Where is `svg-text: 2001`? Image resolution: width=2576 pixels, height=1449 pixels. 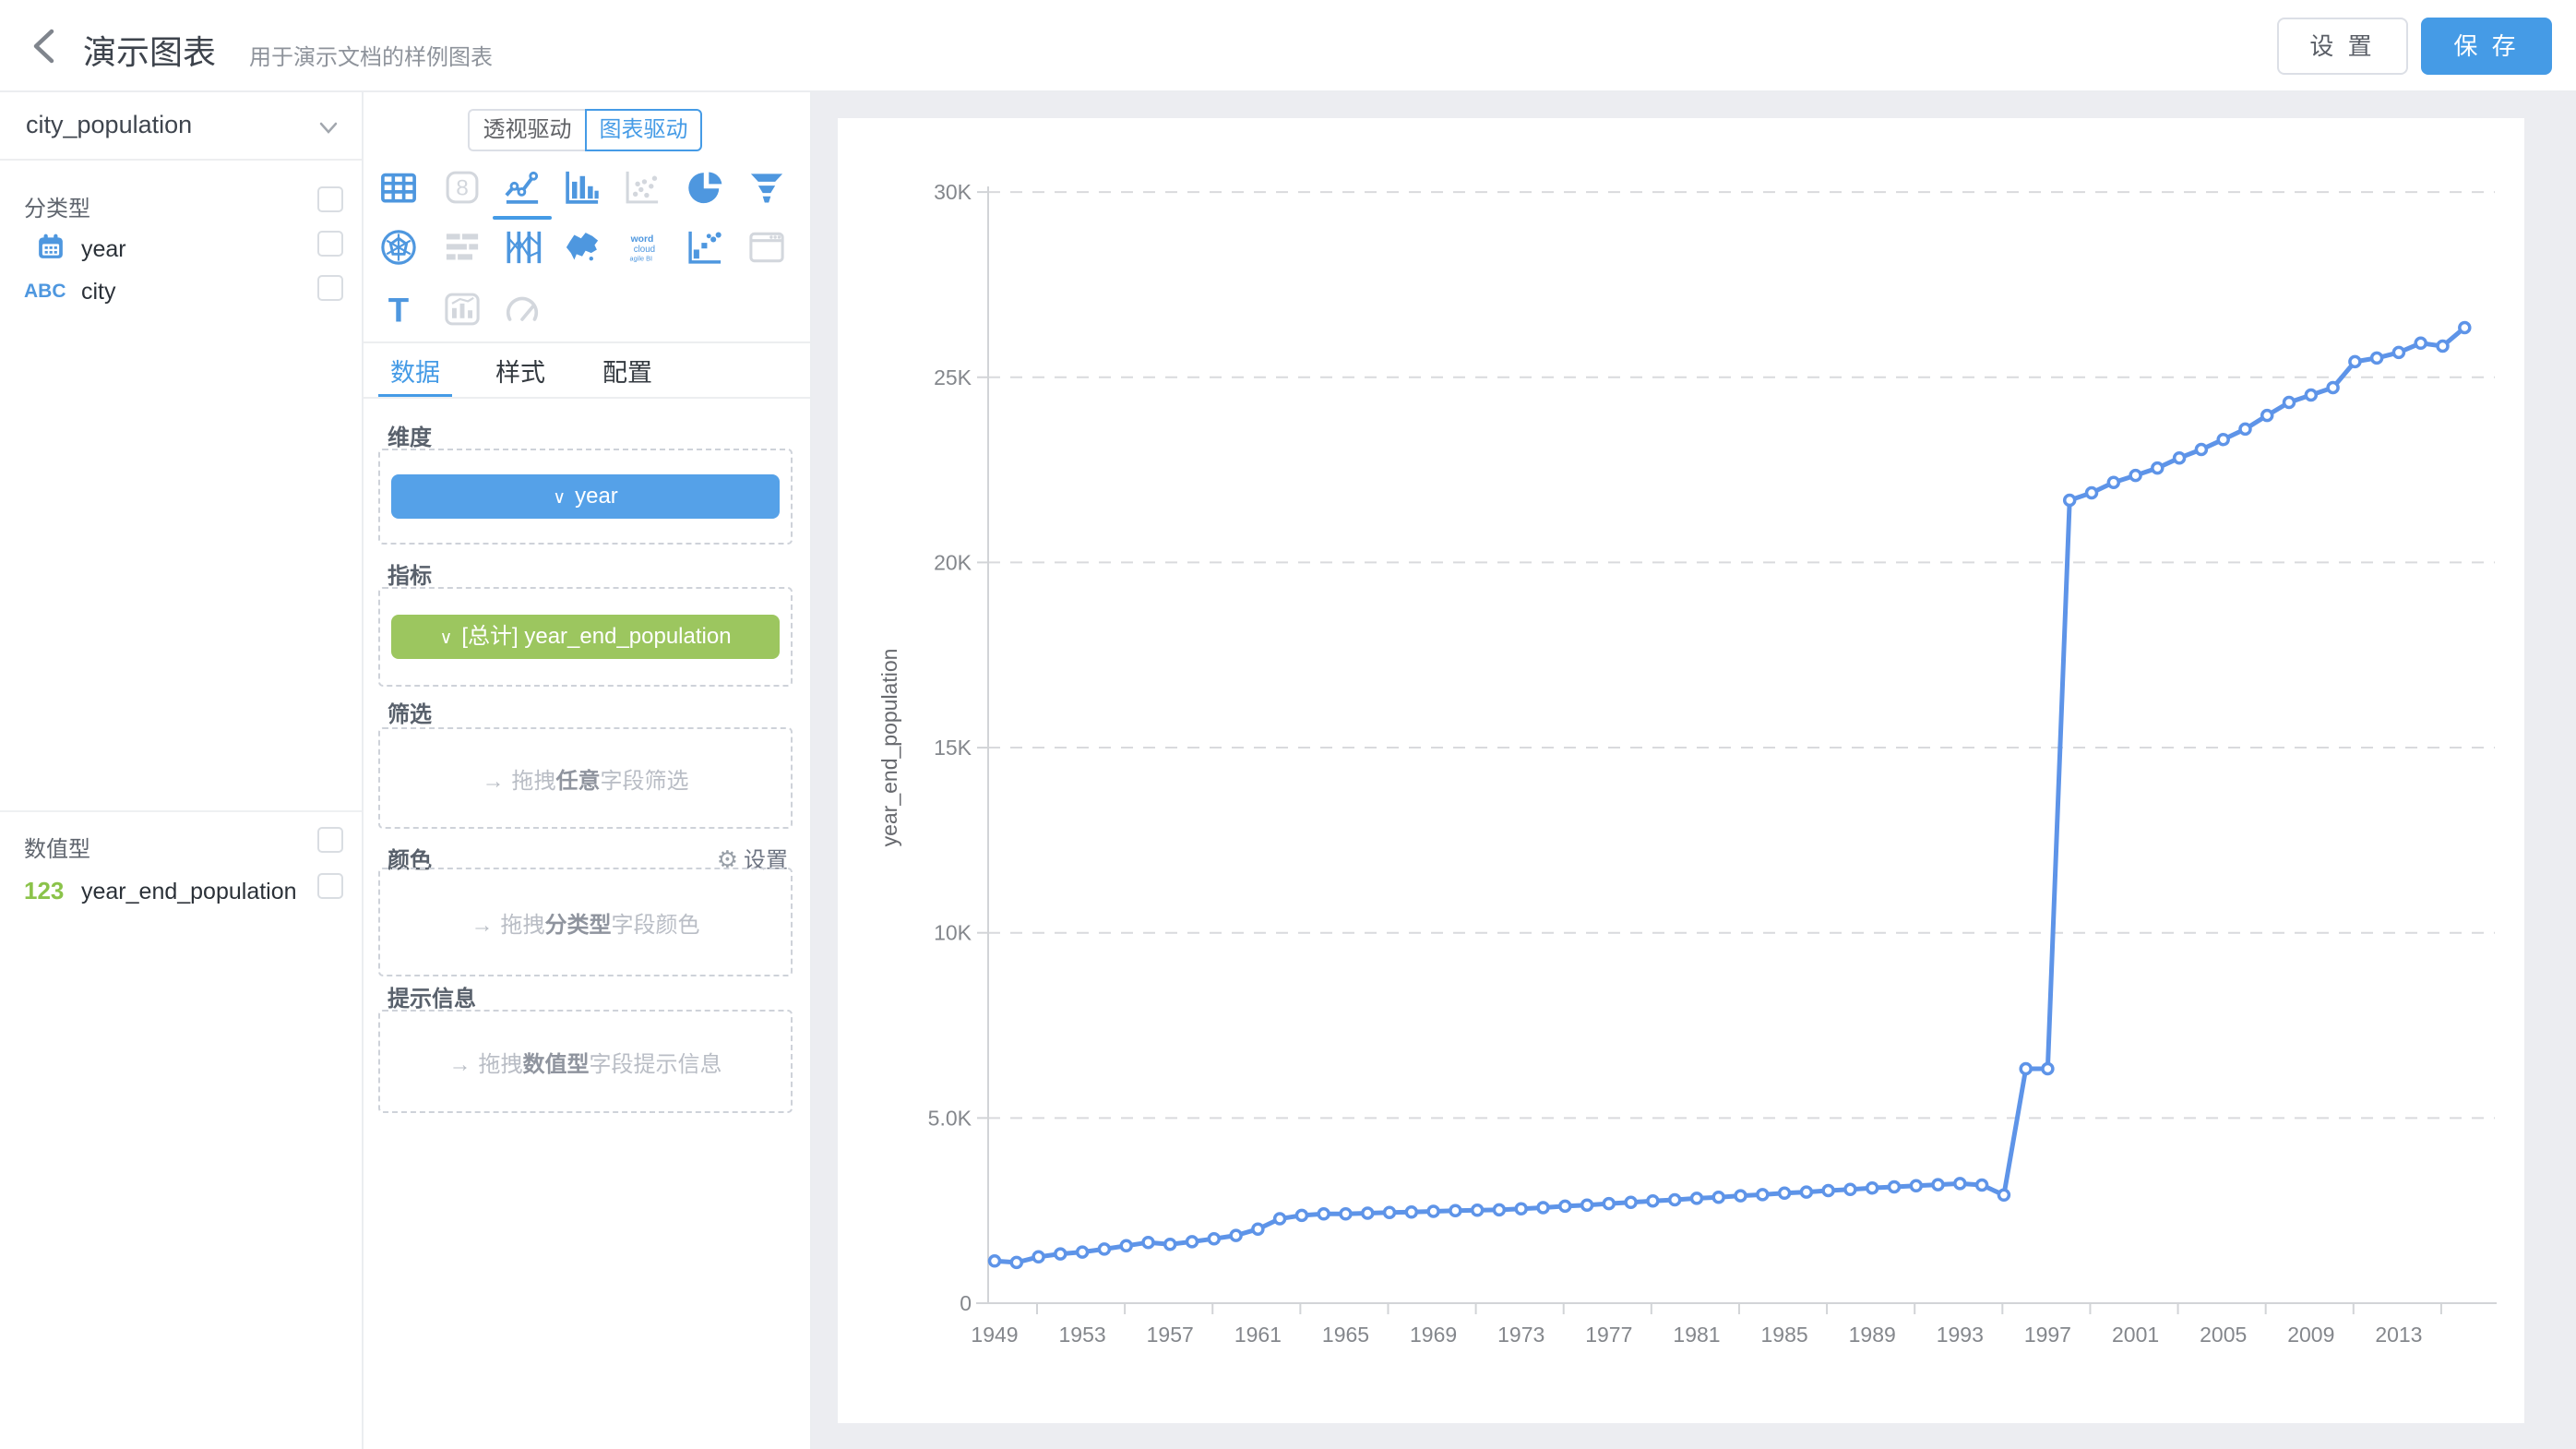
svg-text: 2001 is located at coordinates (2135, 1335).